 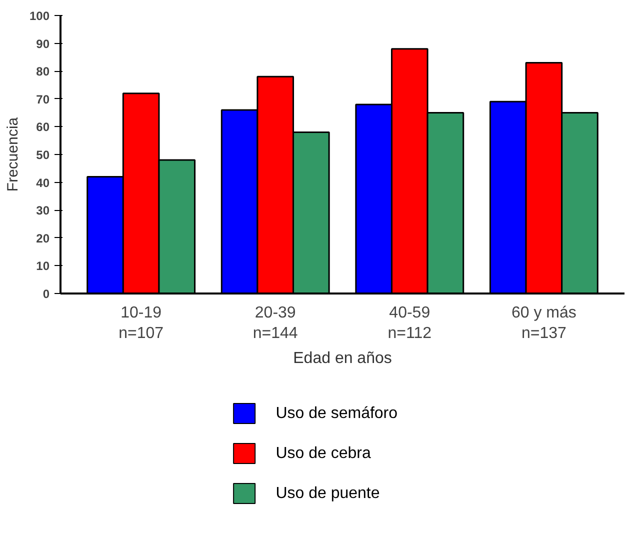 I want to click on legend-label: Uso de semáforo, so click(x=337, y=413).